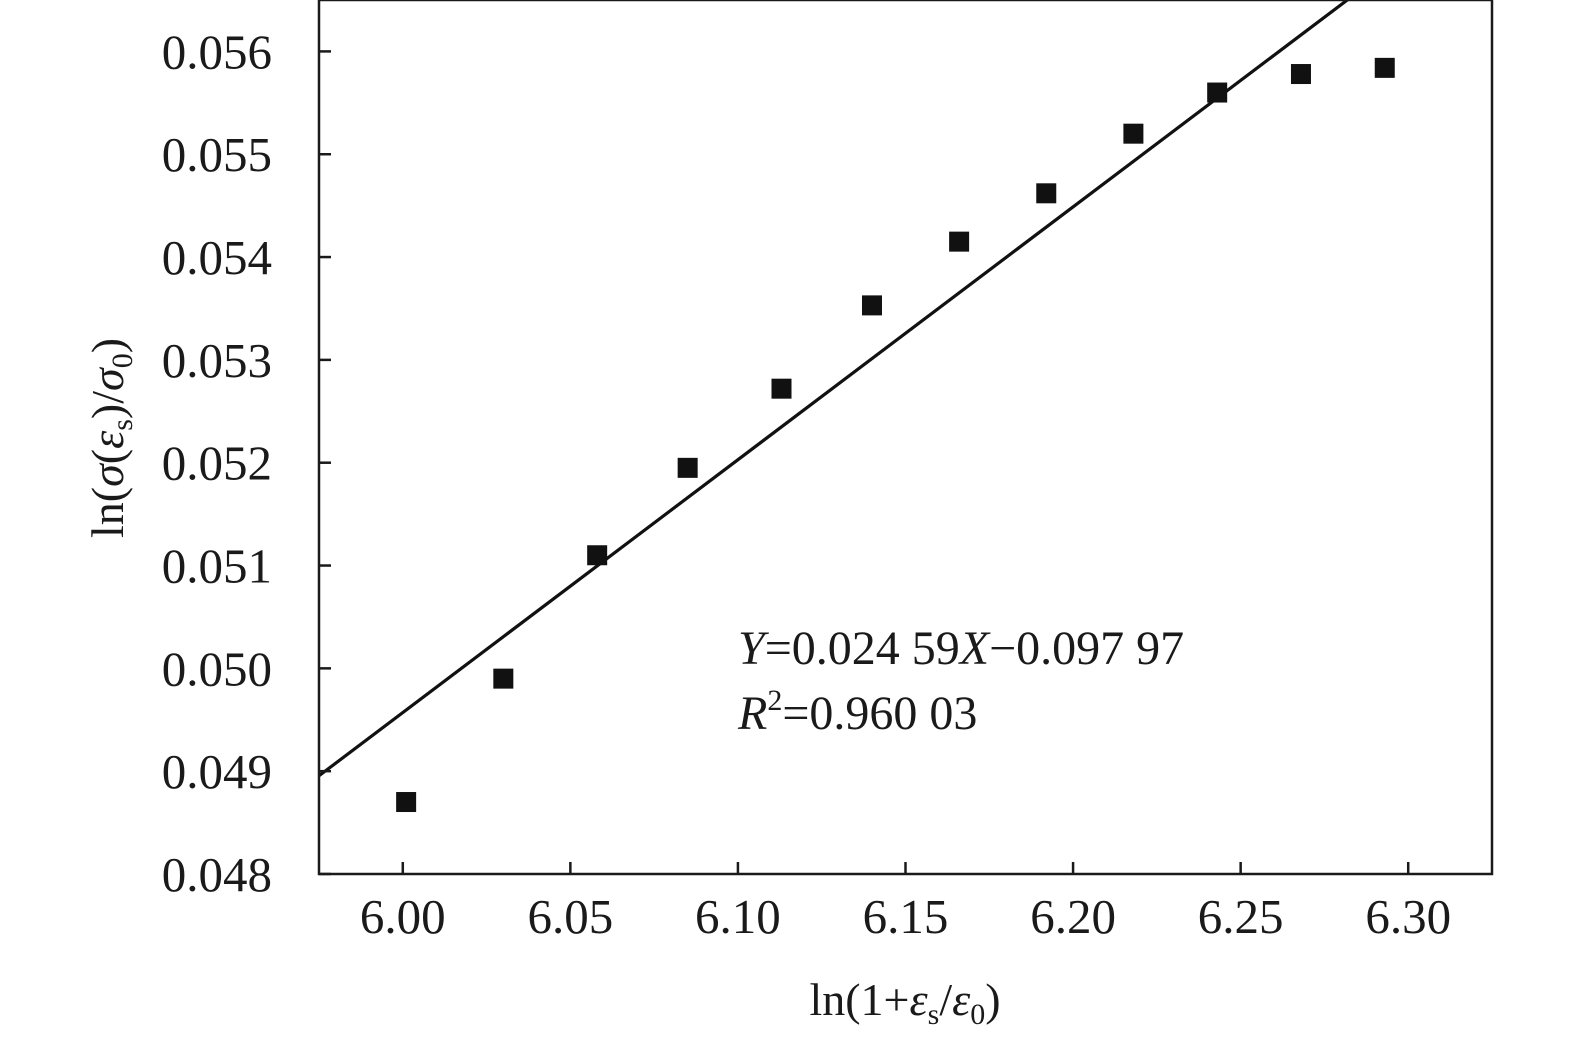  What do you see at coordinates (107, 378) in the screenshot?
I see `y-axis-title-sigma0: σ` at bounding box center [107, 378].